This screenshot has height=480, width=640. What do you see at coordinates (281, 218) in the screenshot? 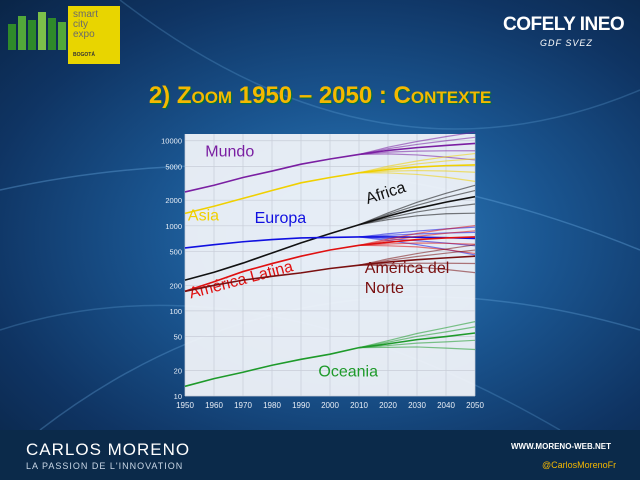
I see `series-label-europa: Europa` at bounding box center [281, 218].